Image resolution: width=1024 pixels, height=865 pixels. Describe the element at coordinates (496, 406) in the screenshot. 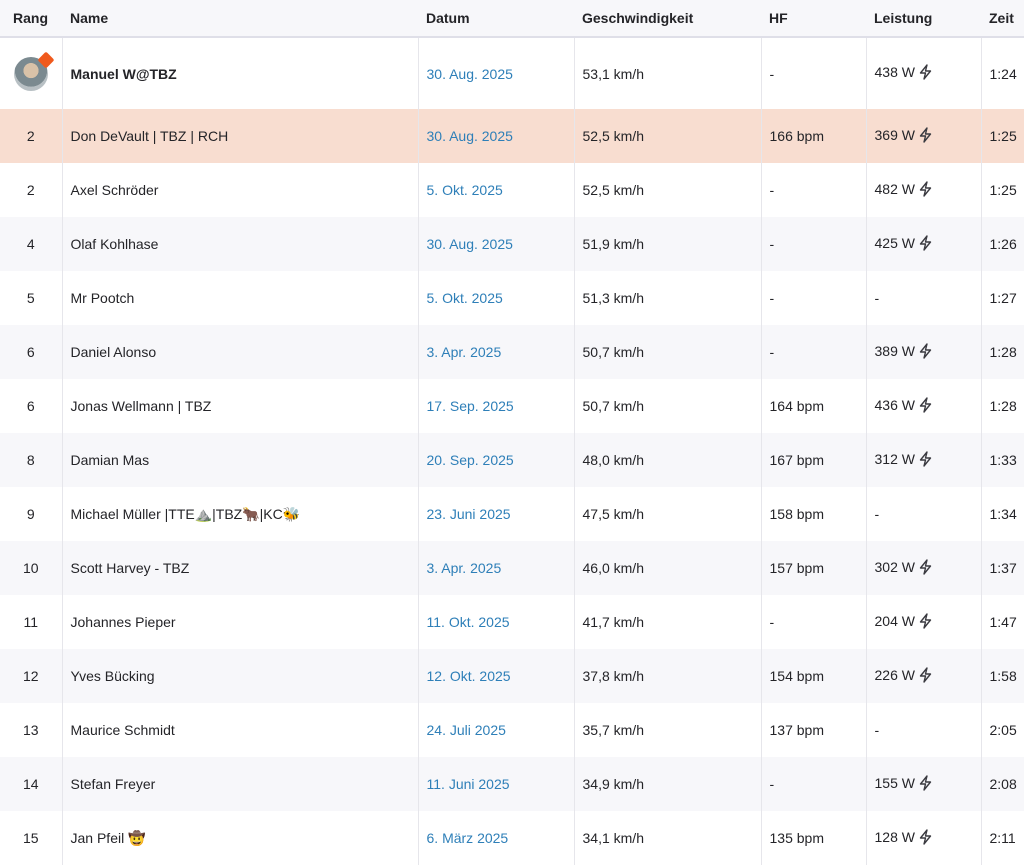

I see `activity-date-link: 17. Sep. 2025` at that location.